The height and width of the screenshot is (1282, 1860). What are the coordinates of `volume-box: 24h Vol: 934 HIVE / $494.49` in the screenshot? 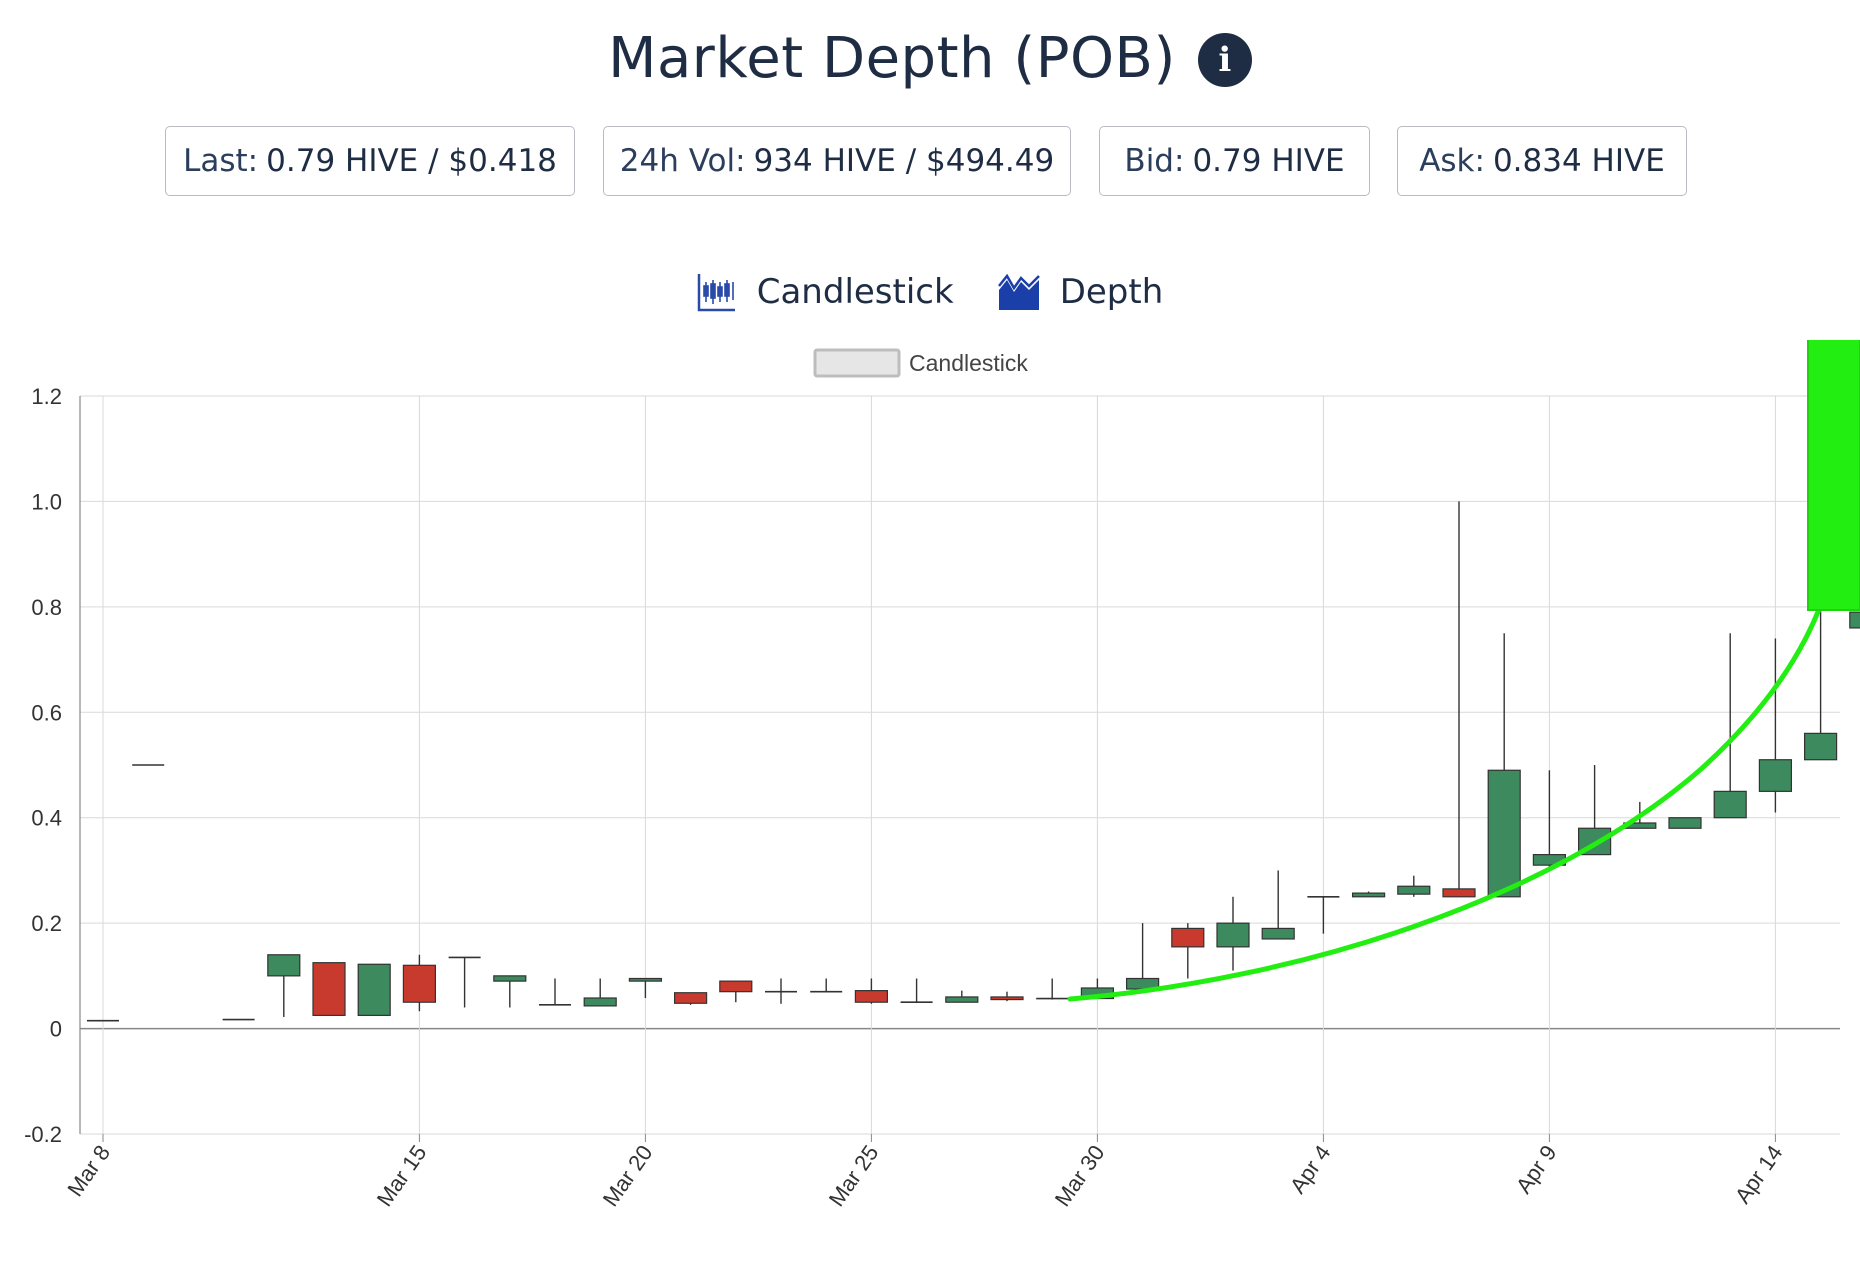 It's located at (837, 161).